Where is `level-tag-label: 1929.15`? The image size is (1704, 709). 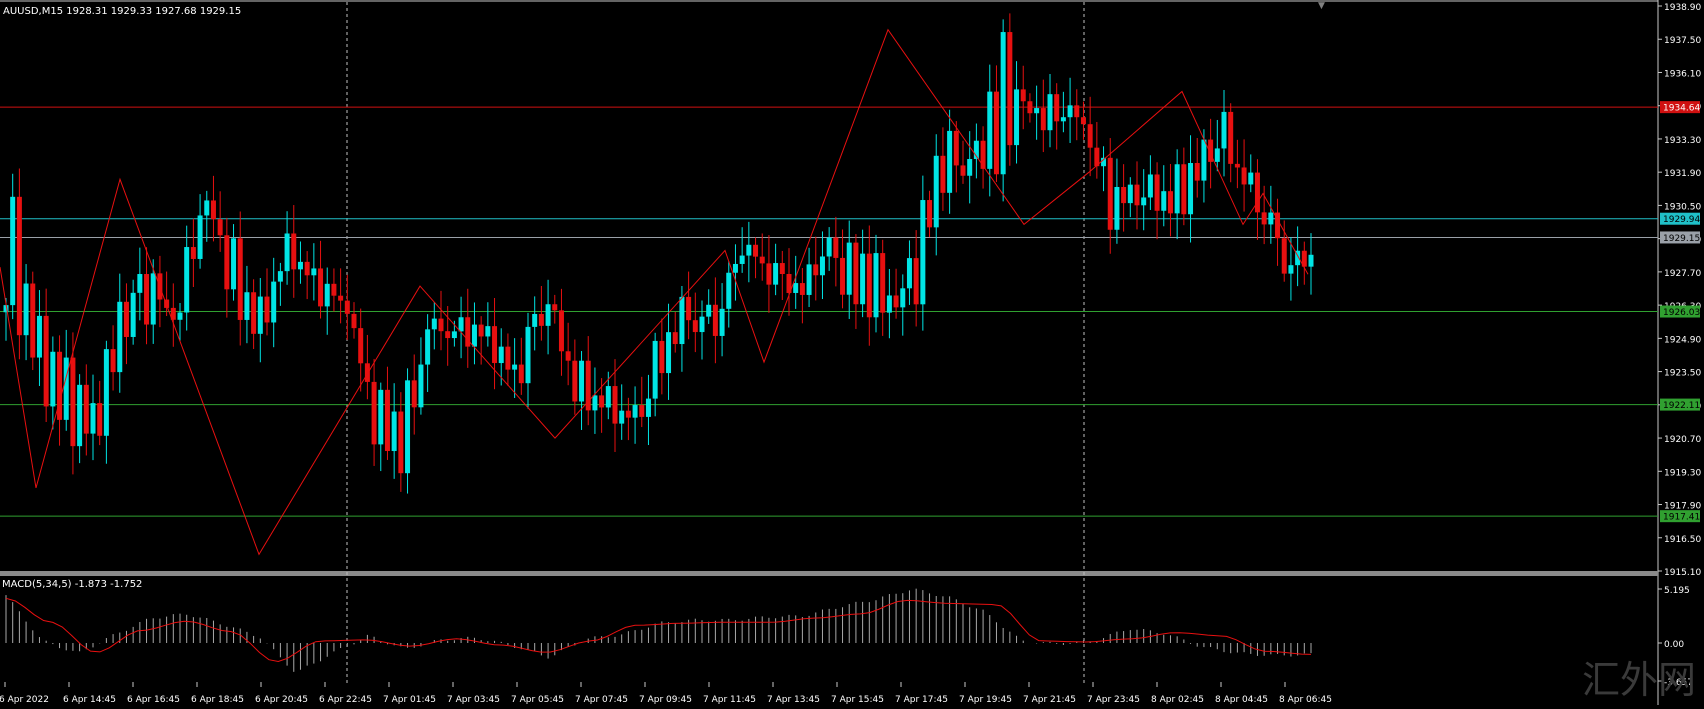
level-tag-label: 1929.15 is located at coordinates (1681, 239).